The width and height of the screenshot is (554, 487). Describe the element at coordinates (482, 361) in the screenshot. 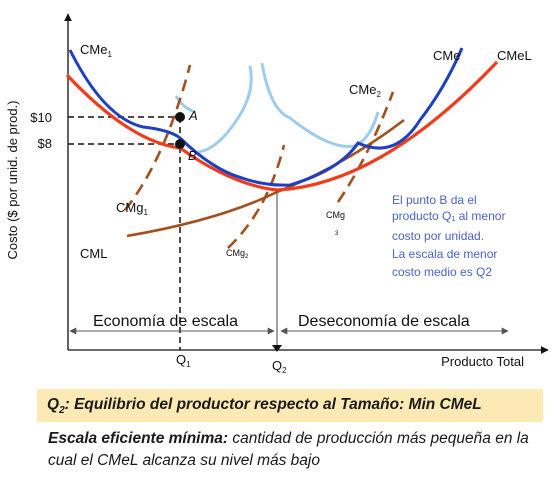

I see `x-axis-label: Producto Total` at that location.